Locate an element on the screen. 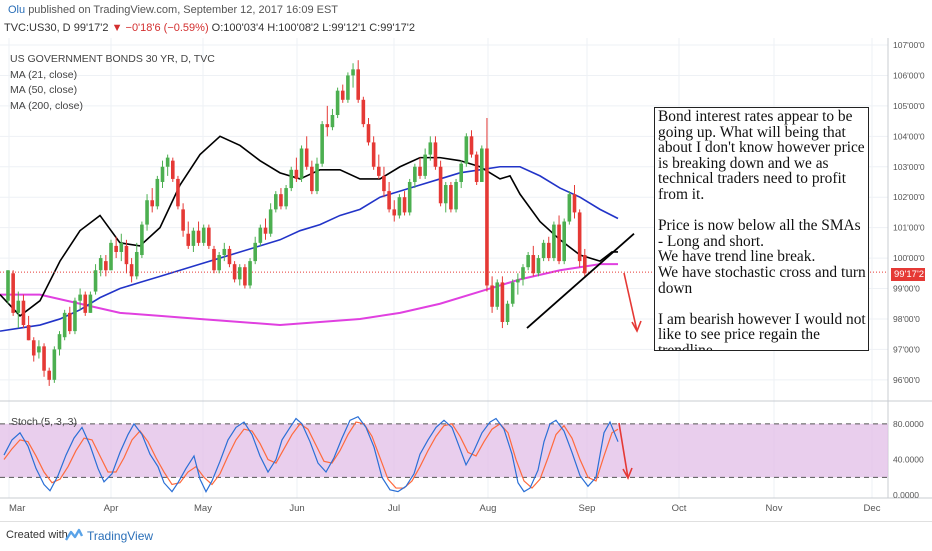 The image size is (932, 551). price-tick-2: 105'00'0 is located at coordinates (909, 106).